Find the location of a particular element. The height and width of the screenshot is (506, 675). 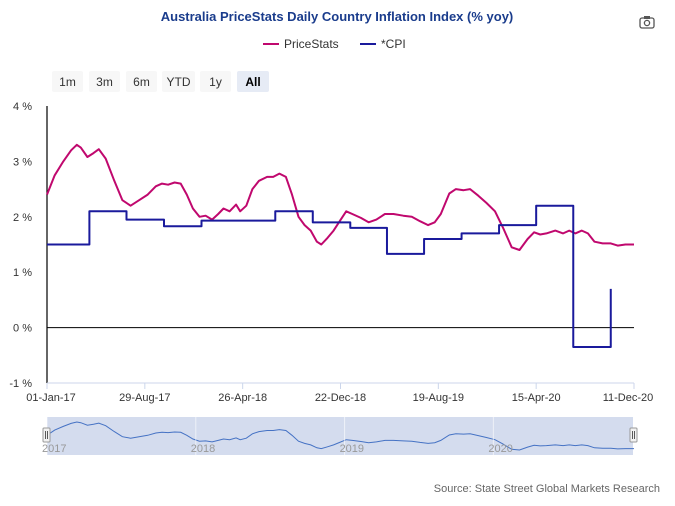

range-button-label: All is located at coordinates (252, 82).